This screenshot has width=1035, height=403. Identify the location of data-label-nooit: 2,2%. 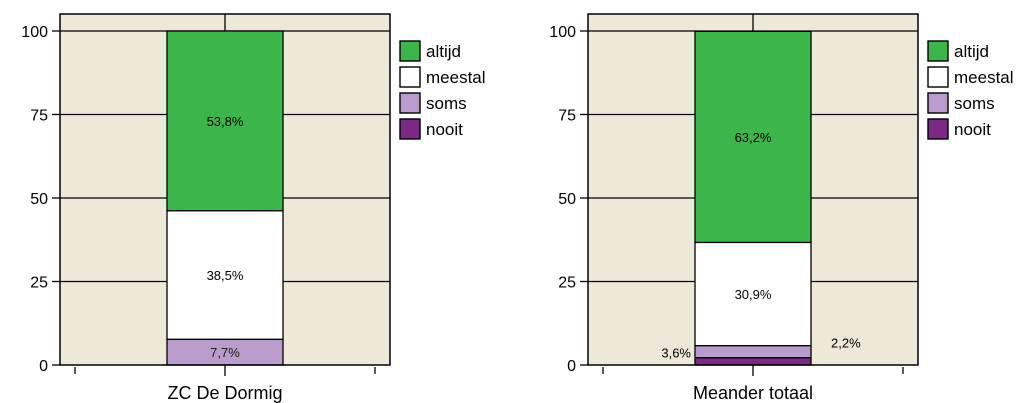
(846, 343).